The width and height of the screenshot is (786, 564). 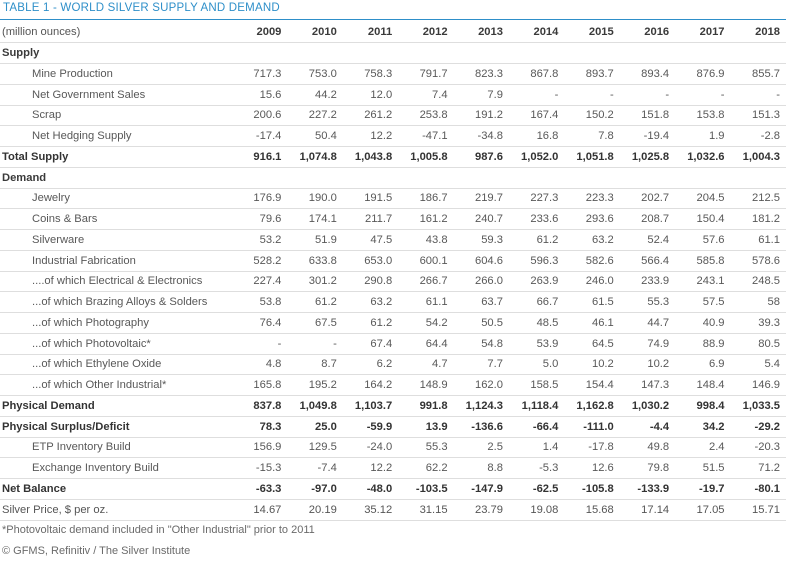 What do you see at coordinates (260, 95) in the screenshot?
I see `value-cell: 15.6` at bounding box center [260, 95].